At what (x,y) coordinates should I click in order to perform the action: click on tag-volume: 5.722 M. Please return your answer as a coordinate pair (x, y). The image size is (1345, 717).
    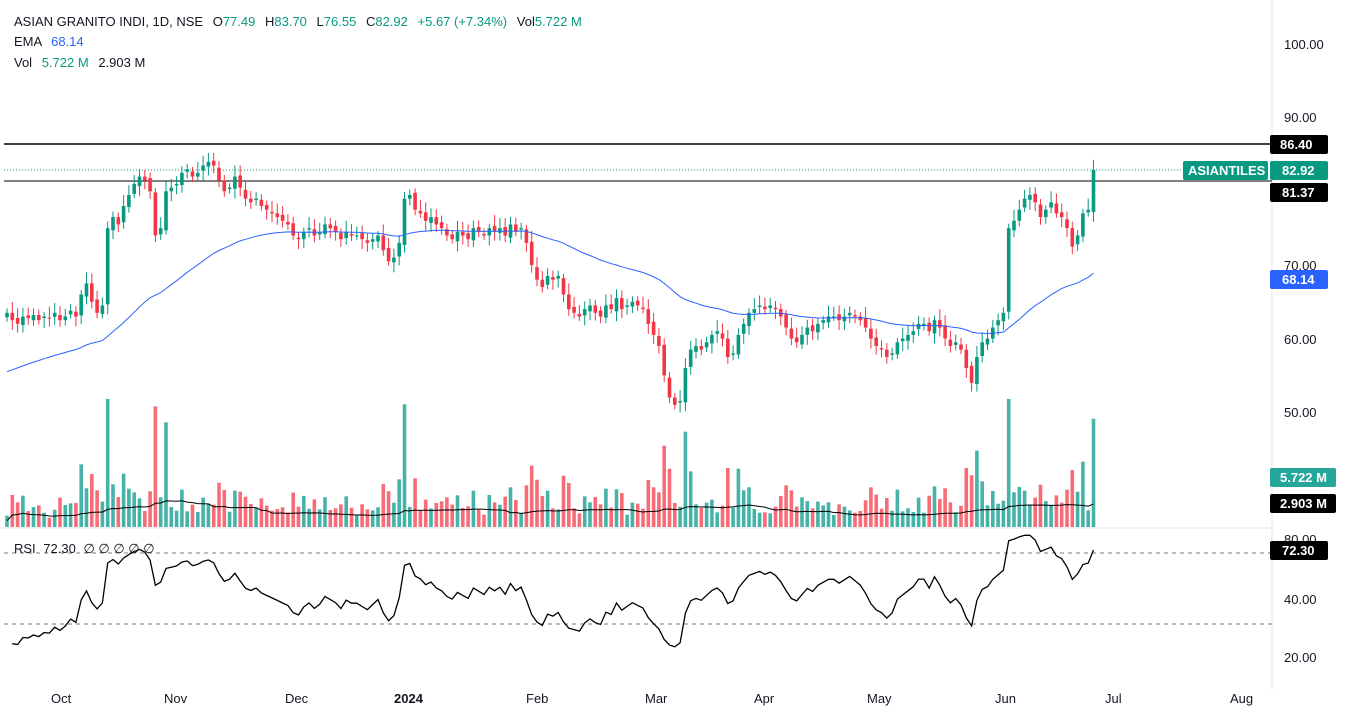
    Looking at the image, I should click on (1303, 477).